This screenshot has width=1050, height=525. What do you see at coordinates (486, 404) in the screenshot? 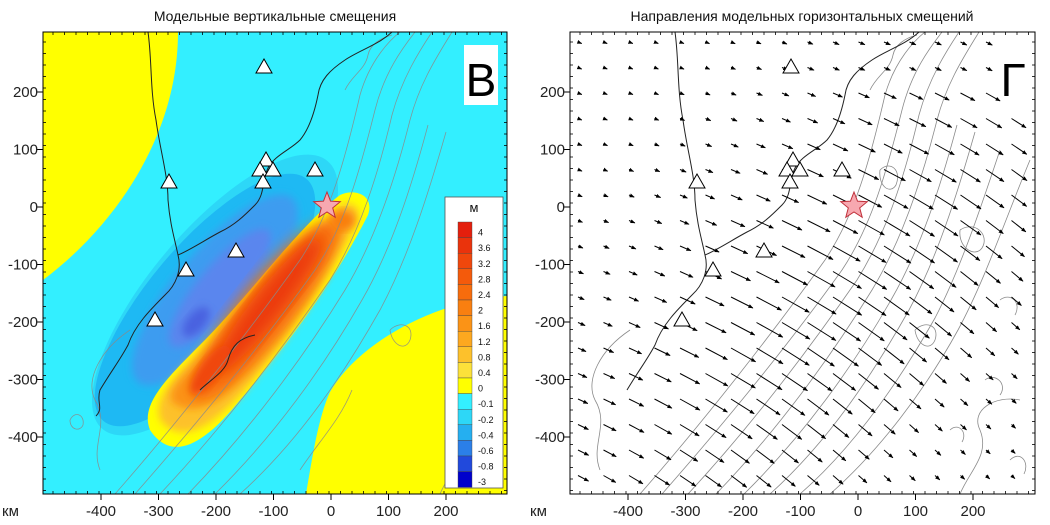
I see `legend-label: -0.1` at bounding box center [486, 404].